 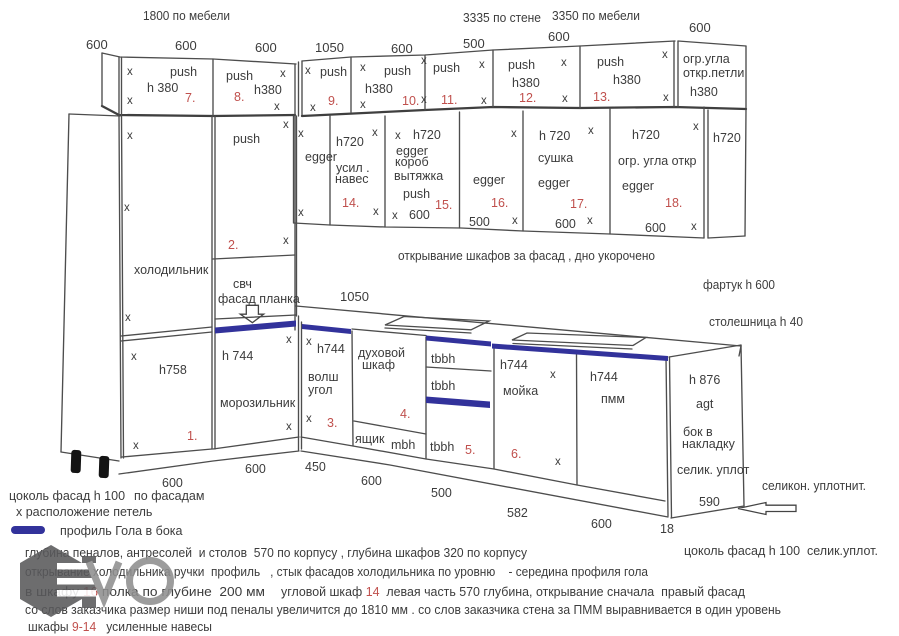 What do you see at coordinates (673, 203) in the screenshot?
I see `svg-text: 18.` at bounding box center [673, 203].